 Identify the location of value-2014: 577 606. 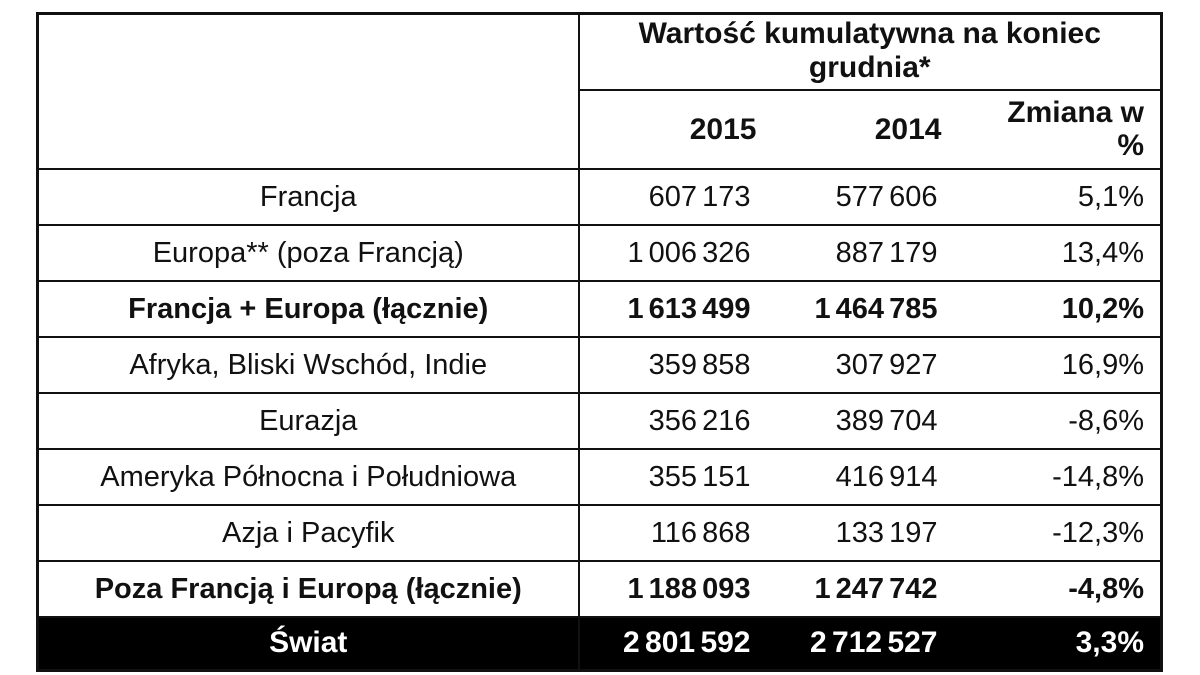
(849, 196).